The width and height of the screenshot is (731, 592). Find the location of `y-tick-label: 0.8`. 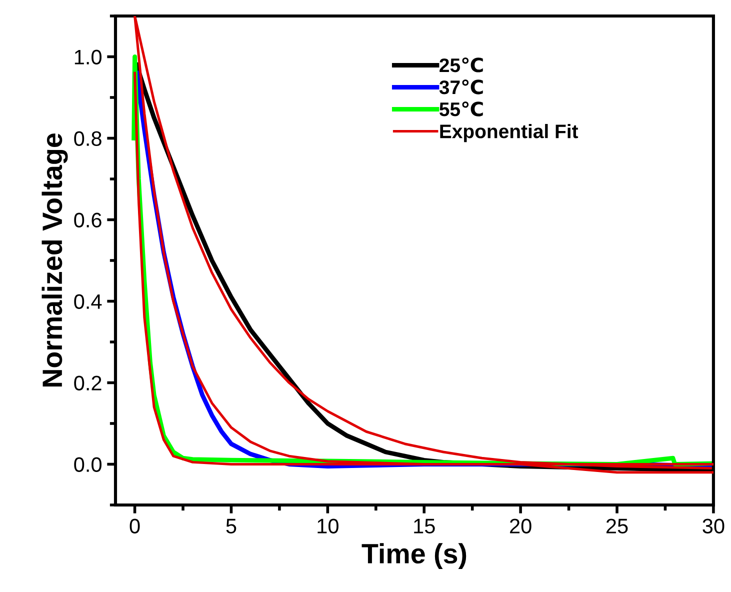

y-tick-label: 0.8 is located at coordinates (88, 138).